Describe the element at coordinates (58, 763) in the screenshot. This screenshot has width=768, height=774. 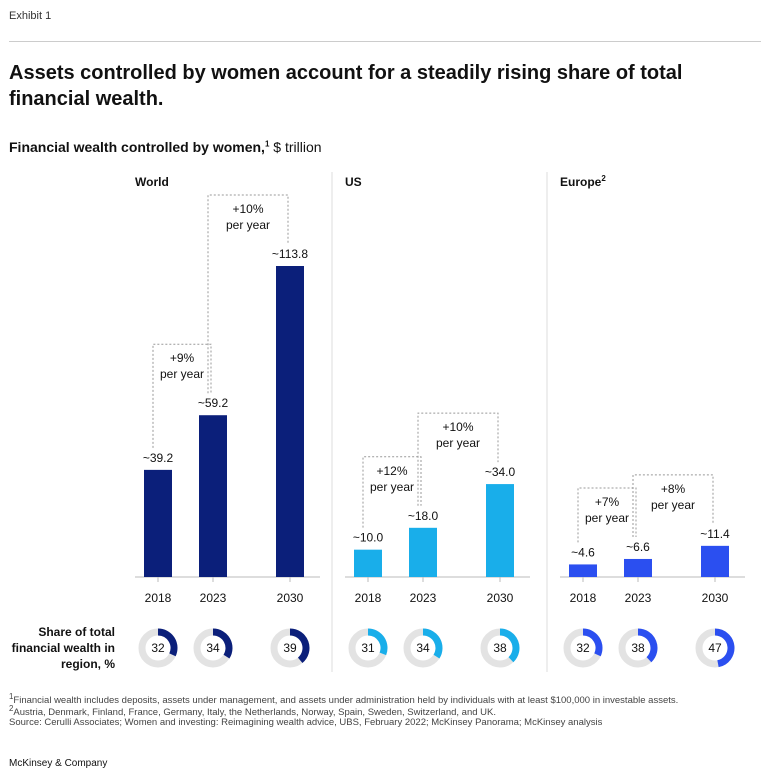
I see `brand: McKinsey & Company` at that location.